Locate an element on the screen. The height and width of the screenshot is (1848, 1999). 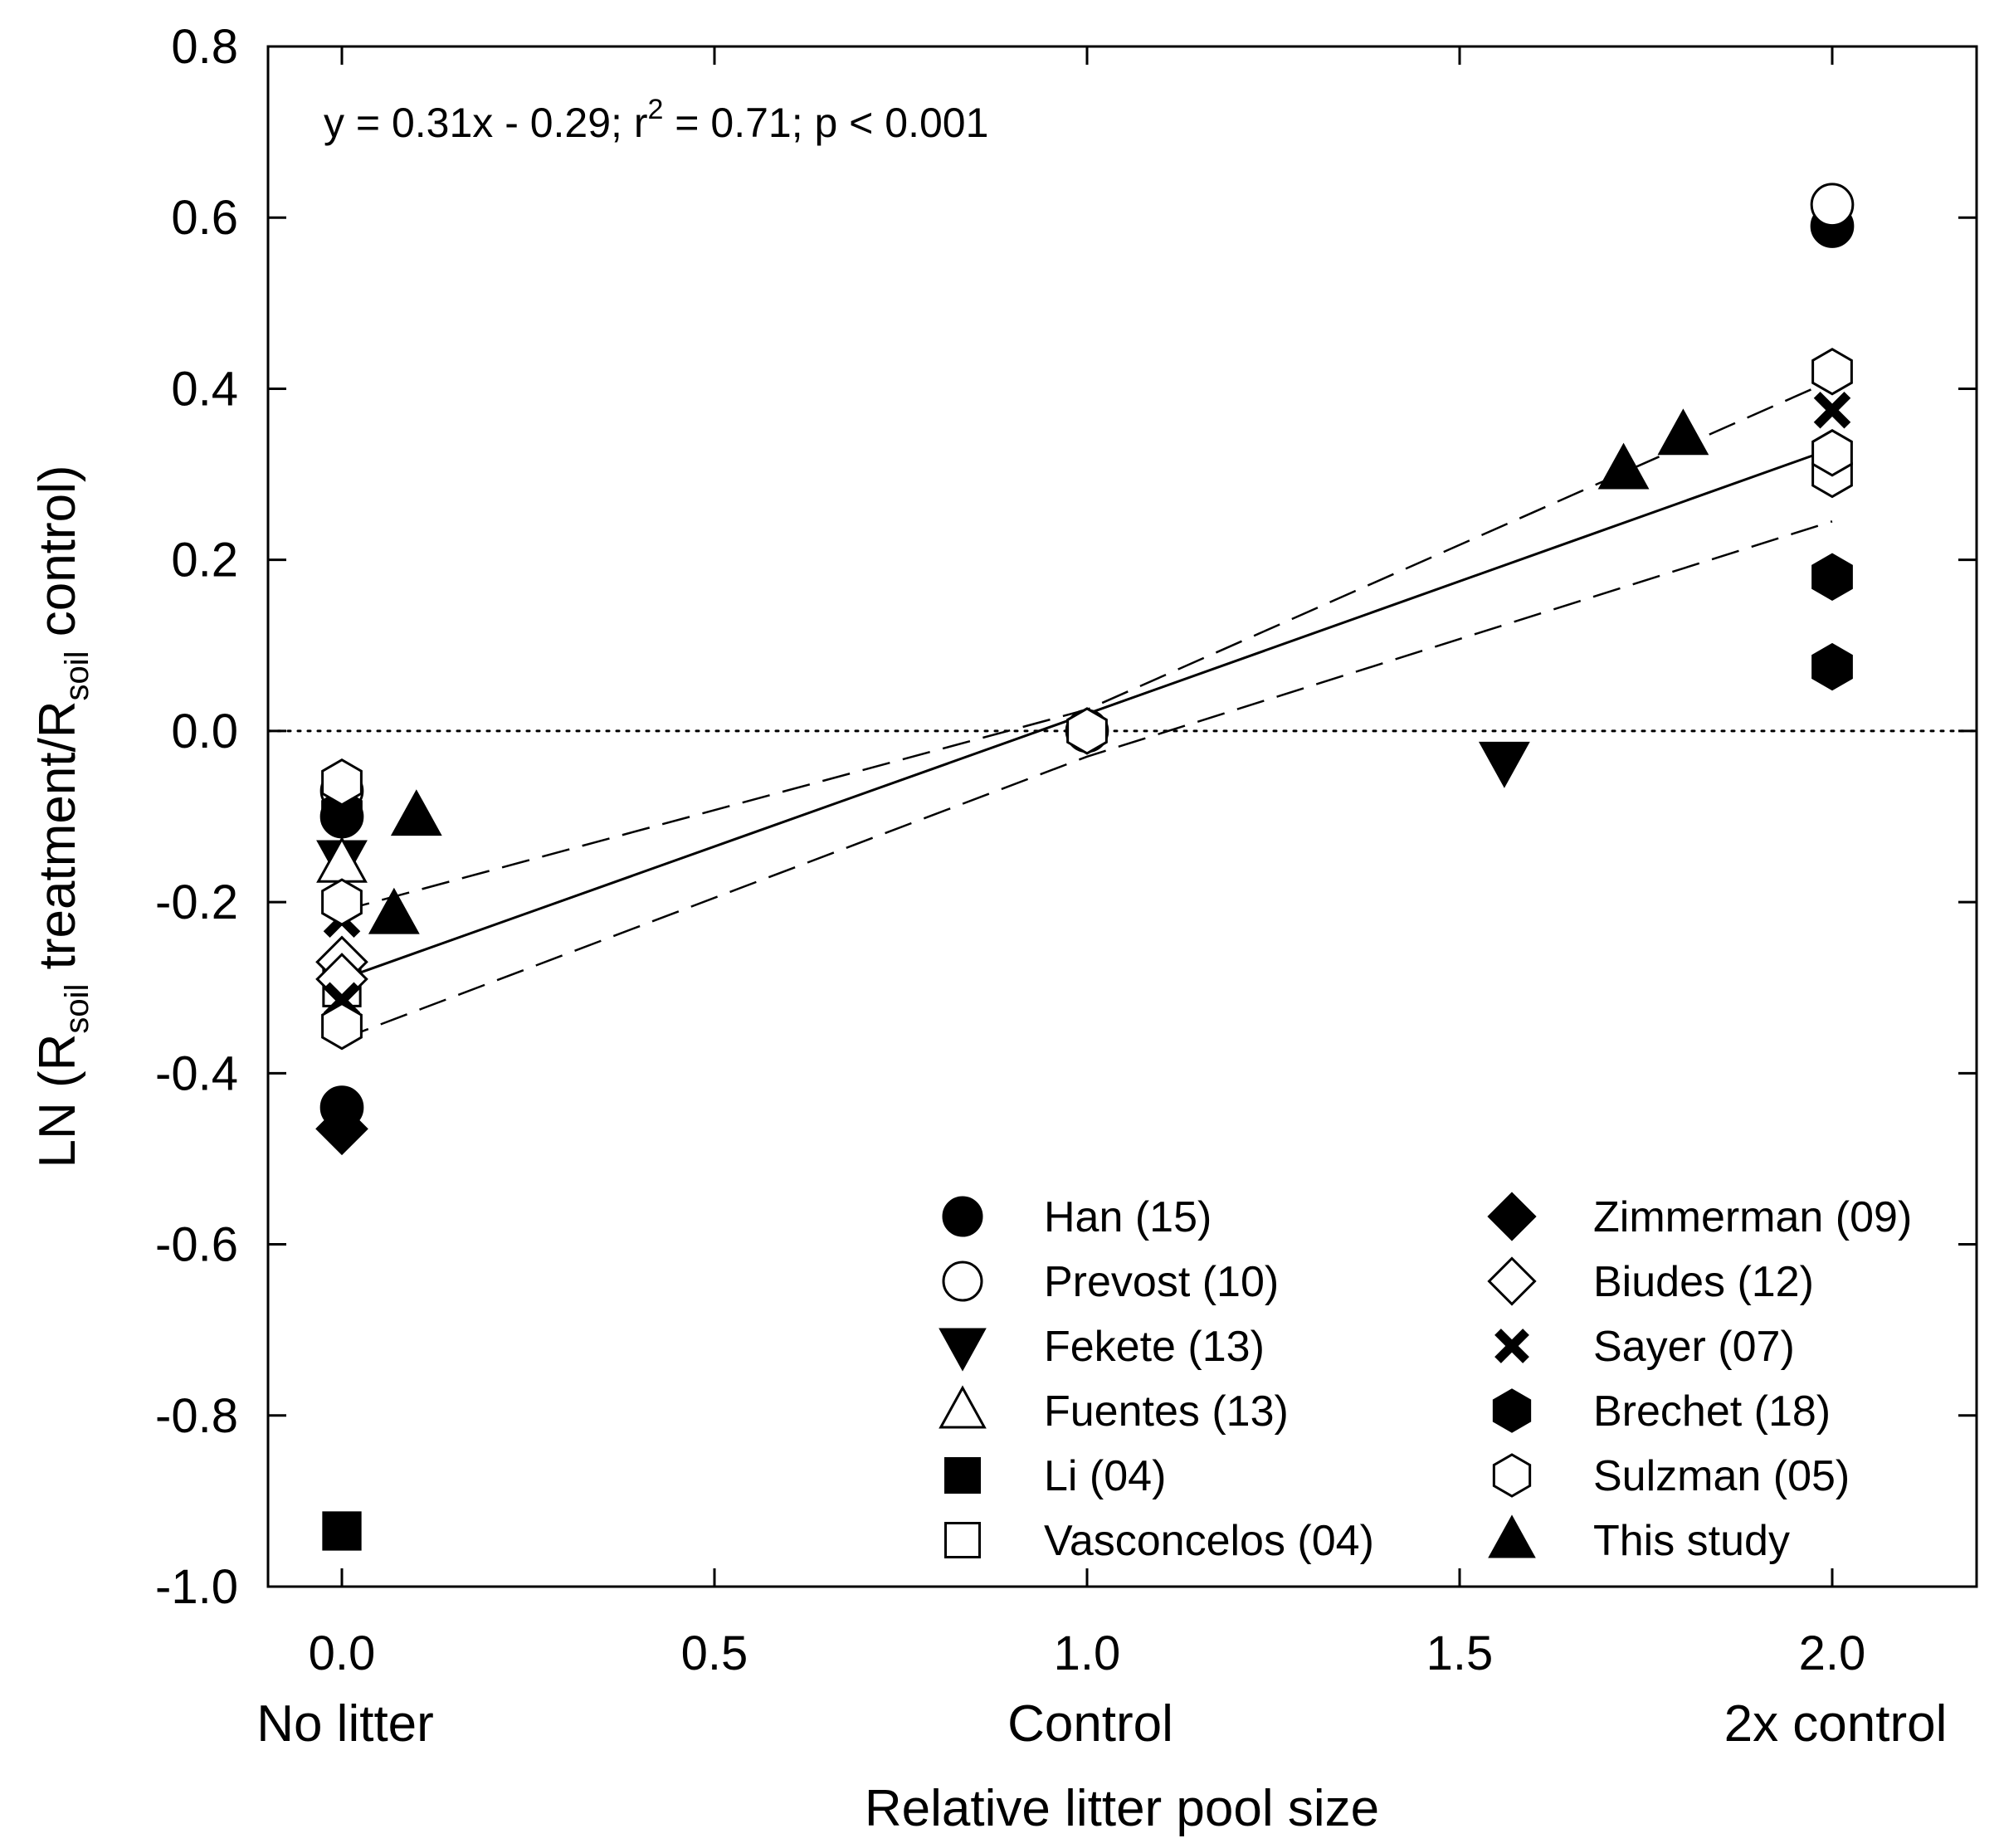
y-axis-title-part: control) is located at coordinates (58, 558).